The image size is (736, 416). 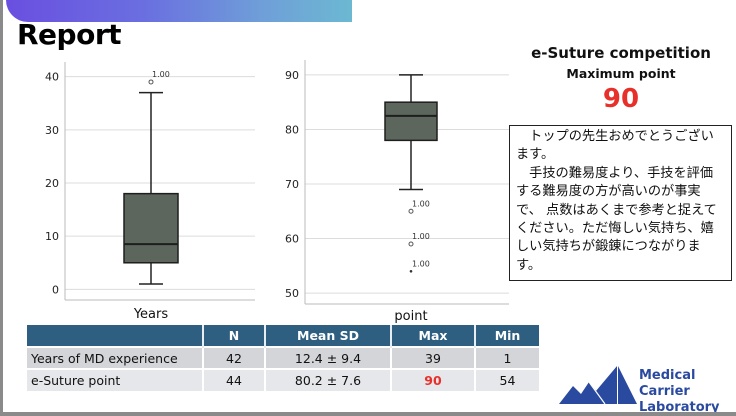 I want to click on logo-text: Medical Carrier Laboratory, so click(x=687, y=390).